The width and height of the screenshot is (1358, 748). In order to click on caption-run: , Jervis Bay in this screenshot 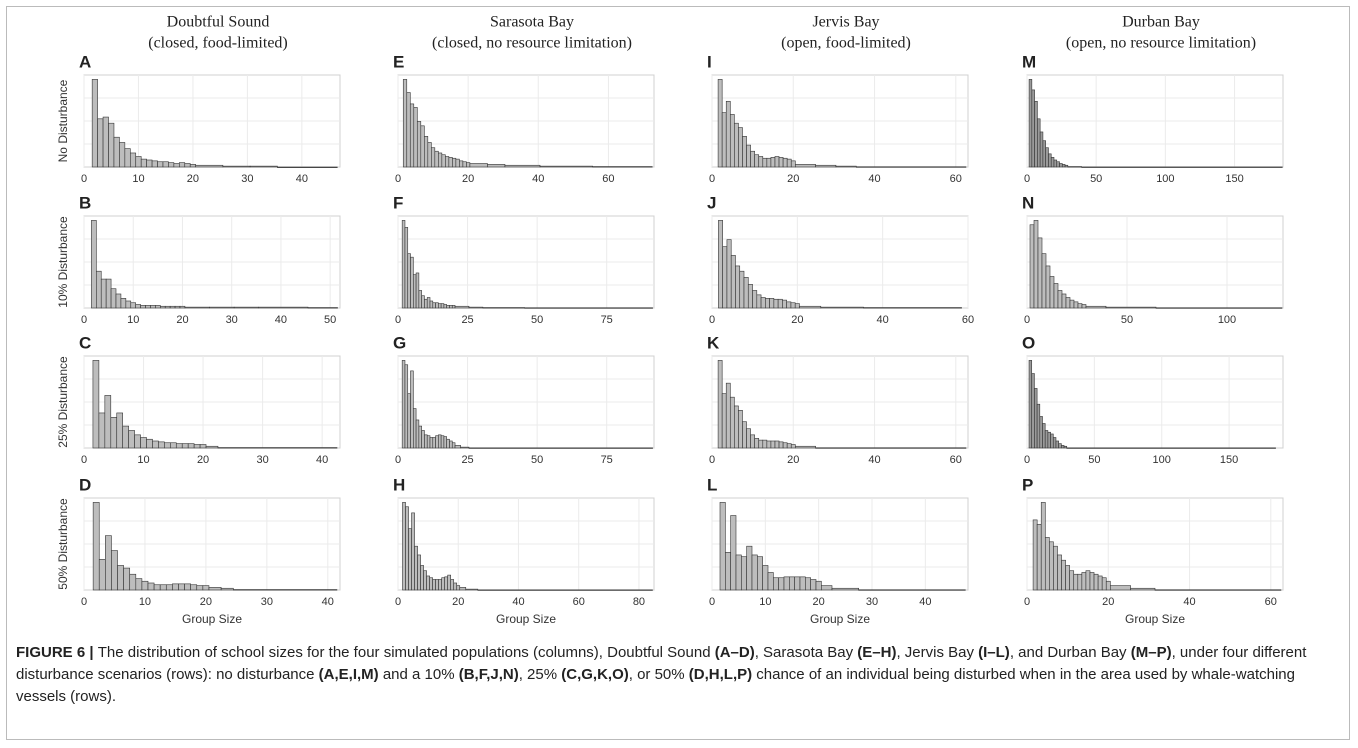, I will do `click(937, 652)`.